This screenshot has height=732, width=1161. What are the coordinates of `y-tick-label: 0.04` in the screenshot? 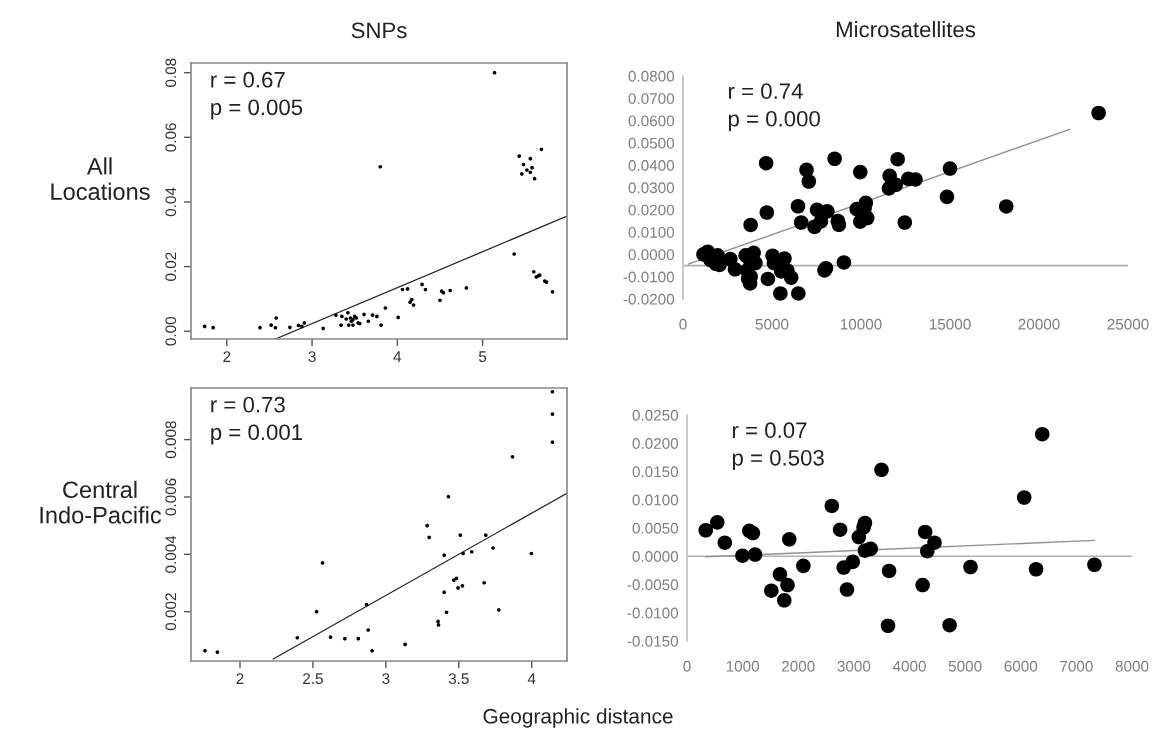 It's located at (171, 202).